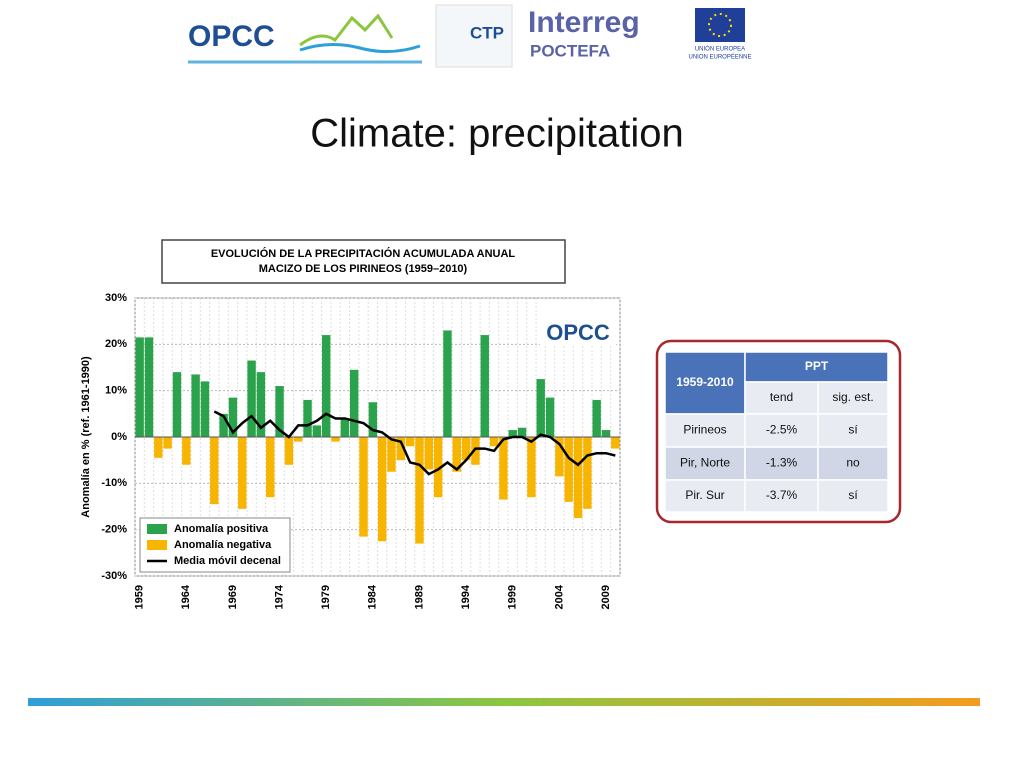 The image size is (1024, 773). What do you see at coordinates (782, 430) in the screenshot?
I see `table-text: -2.5%` at bounding box center [782, 430].